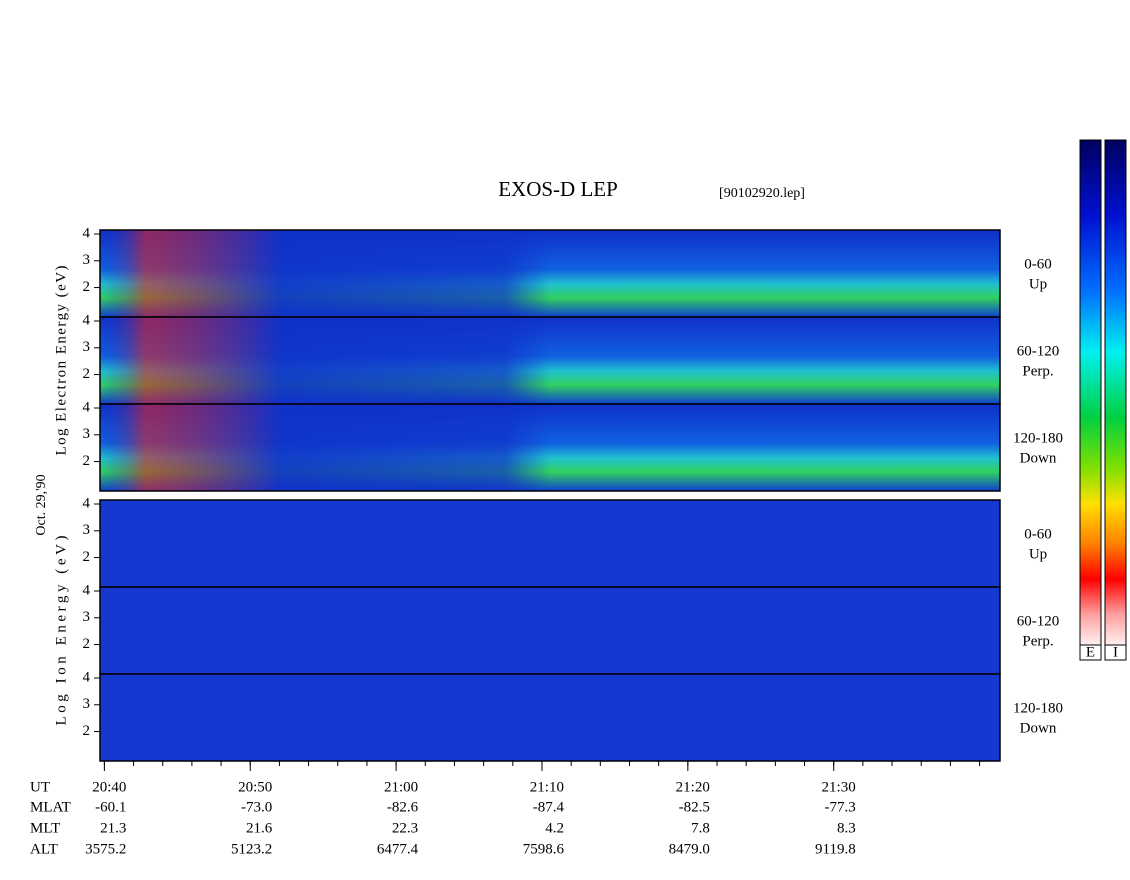  What do you see at coordinates (700, 828) in the screenshot?
I see `ephemeris-value: 7.8` at bounding box center [700, 828].